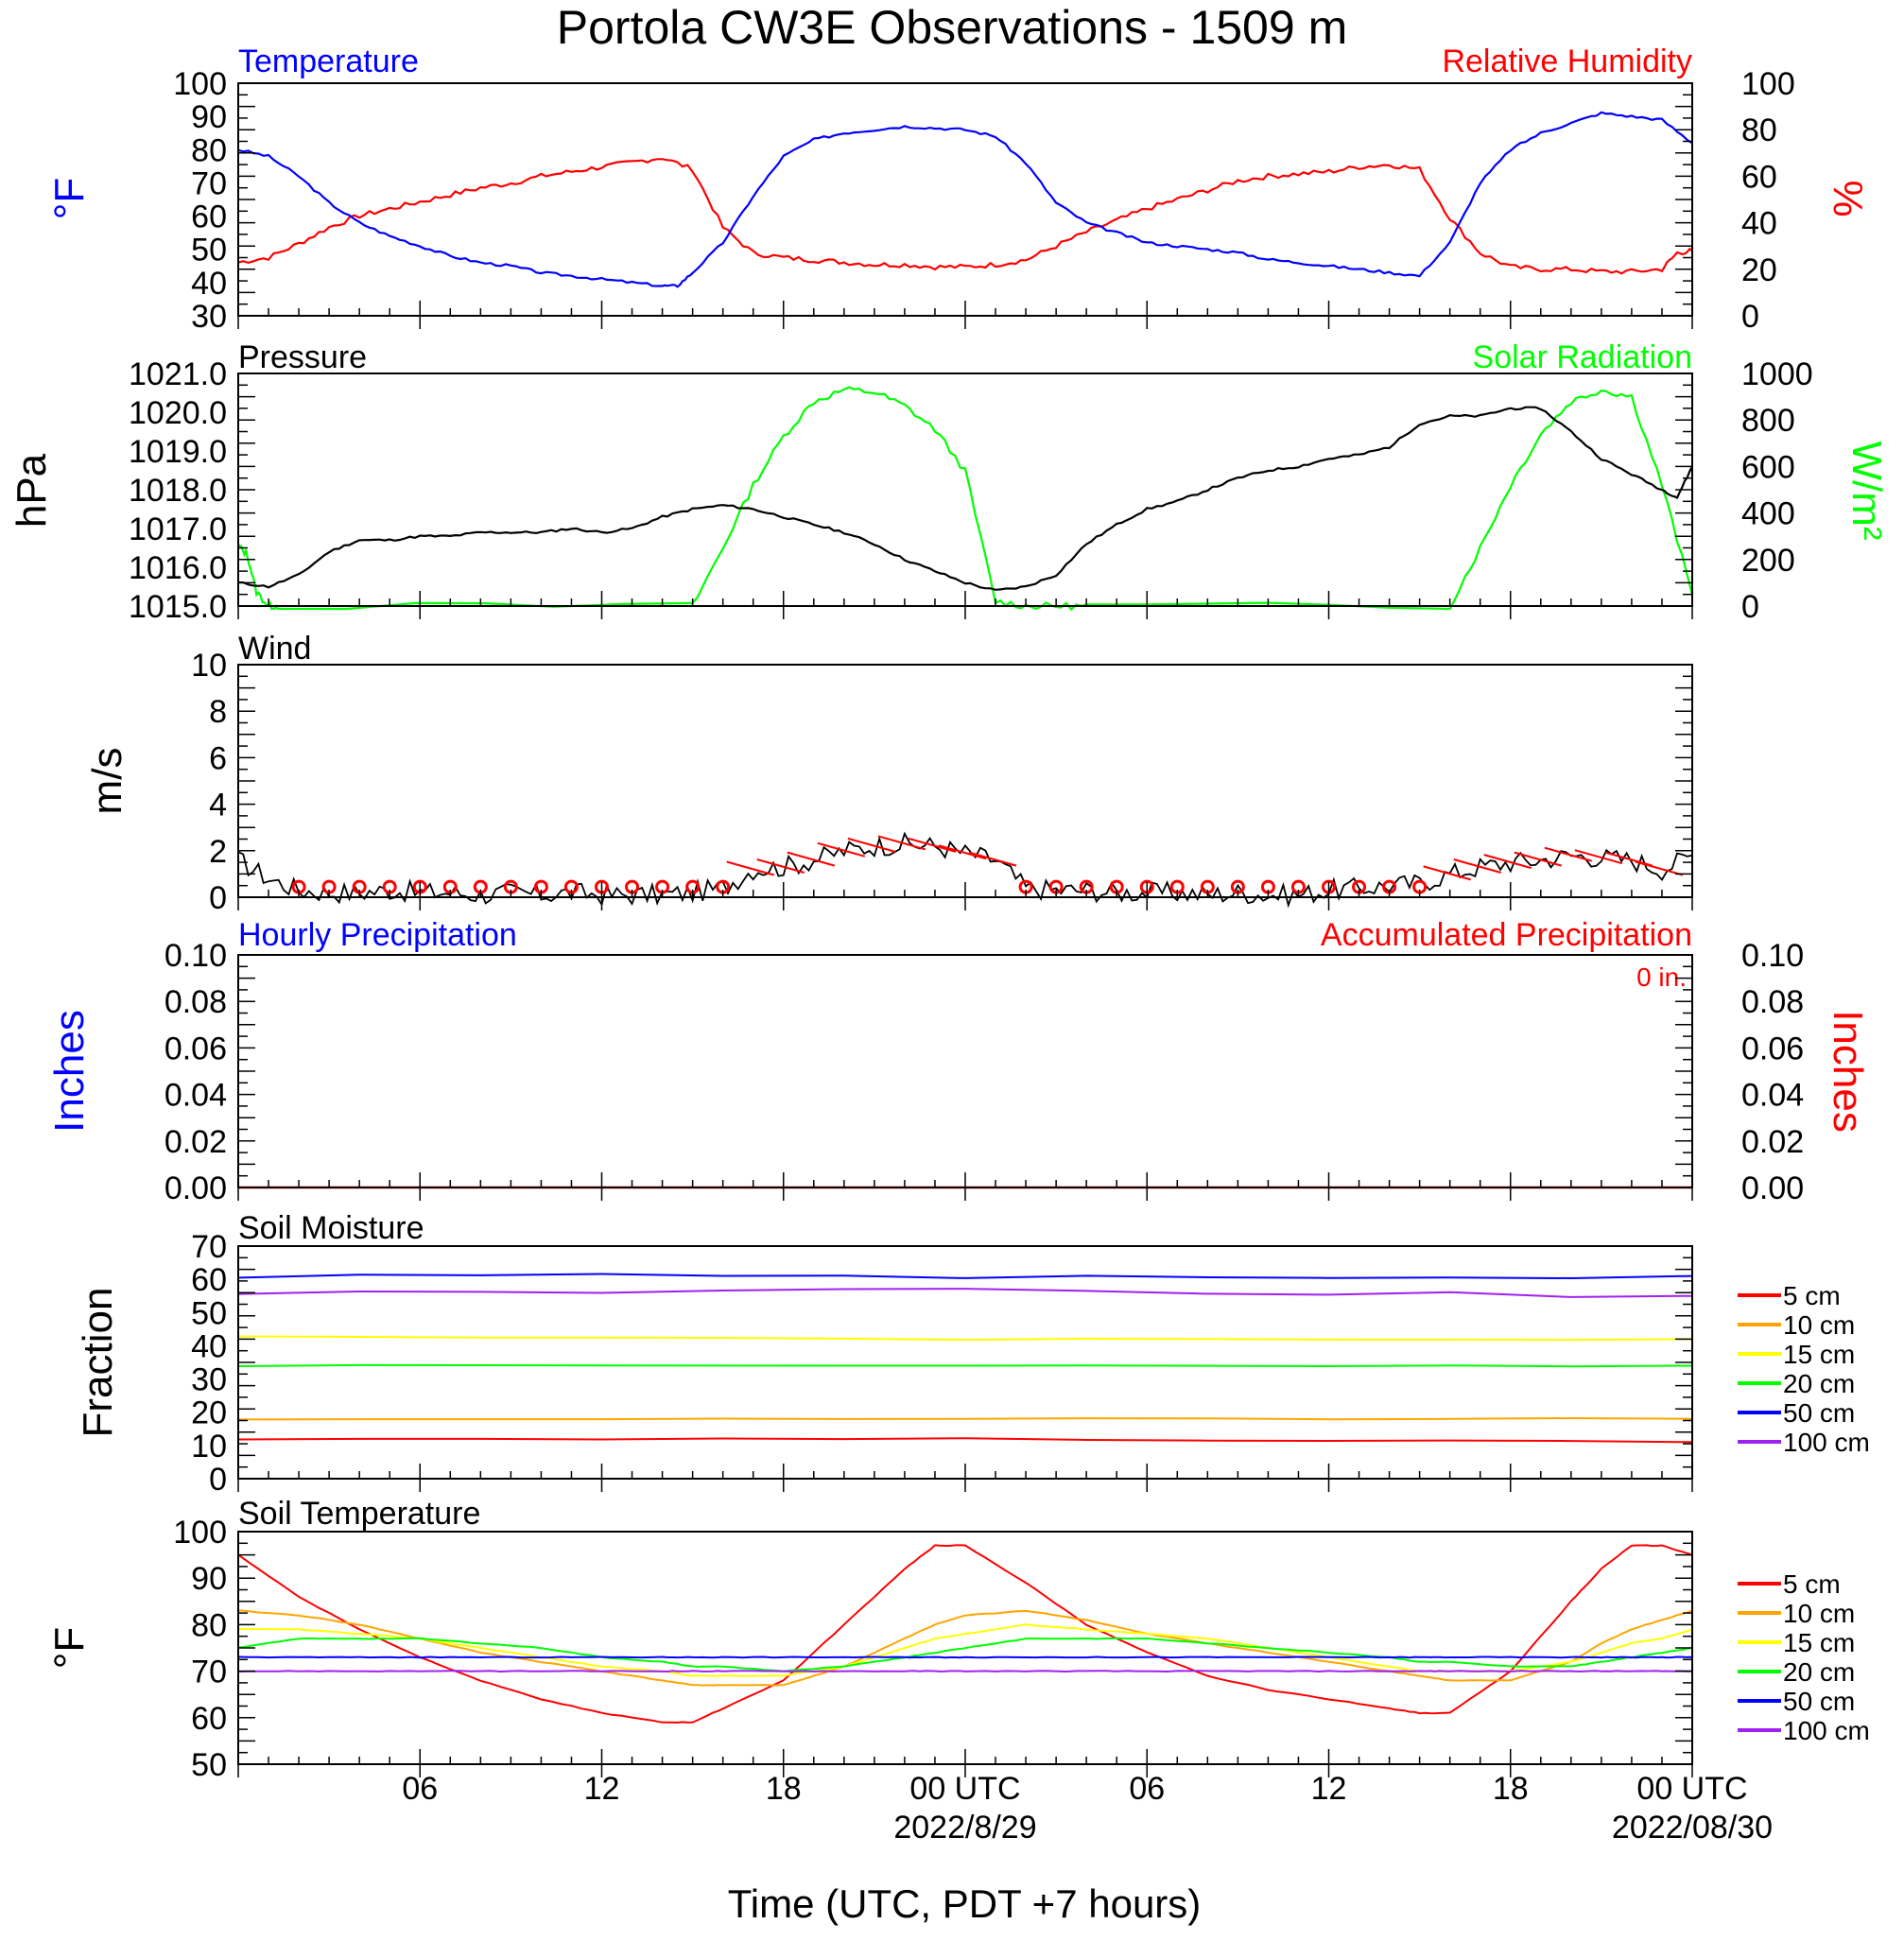 The width and height of the screenshot is (1904, 1941). What do you see at coordinates (1772, 1049) in the screenshot?
I see `precip-right-tick-label: 0.06` at bounding box center [1772, 1049].